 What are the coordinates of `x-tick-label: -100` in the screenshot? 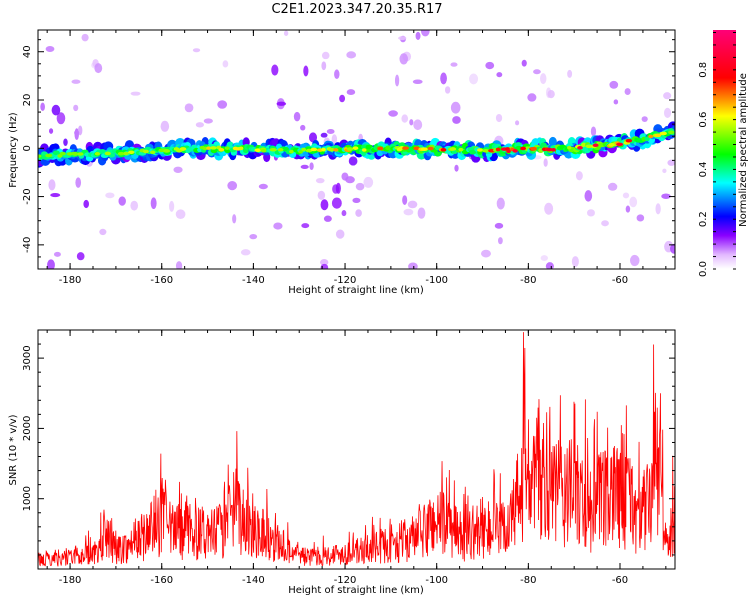 It's located at (436, 580).